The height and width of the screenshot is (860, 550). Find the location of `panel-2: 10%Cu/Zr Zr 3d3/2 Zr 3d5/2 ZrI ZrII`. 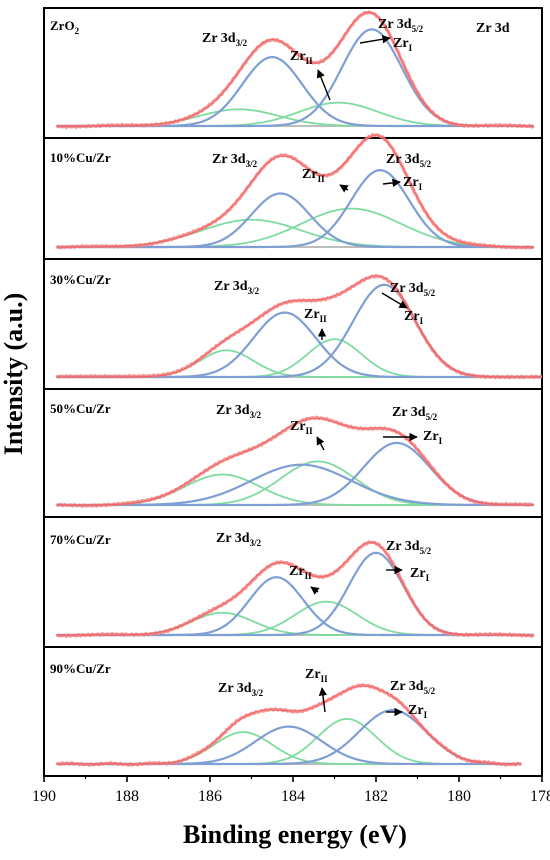

panel-2: 10%Cu/Zr Zr 3d3/2 Zr 3d5/2 ZrI ZrII is located at coordinates (293, 196).